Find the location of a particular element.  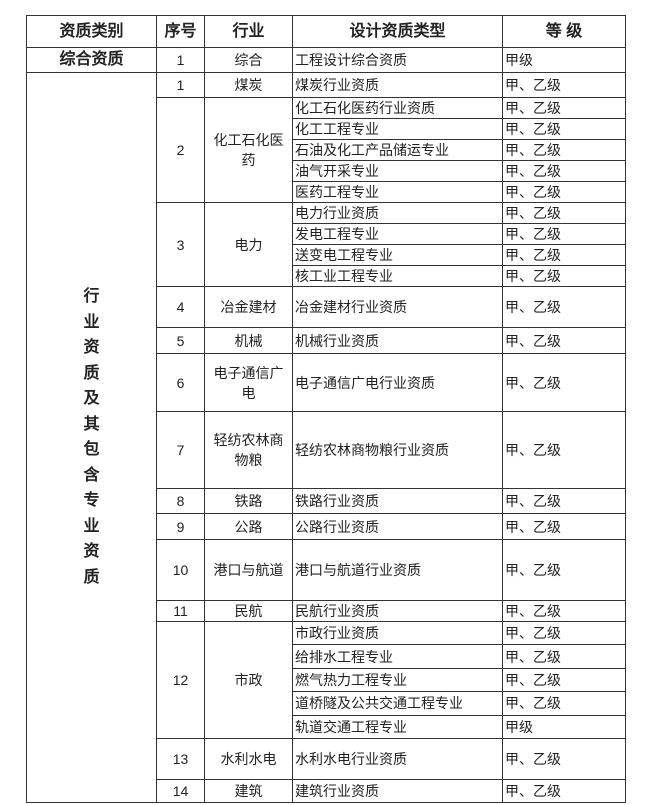

table-row: 13 水利水电 水利水电行业资质 甲、乙级 is located at coordinates (326, 758).